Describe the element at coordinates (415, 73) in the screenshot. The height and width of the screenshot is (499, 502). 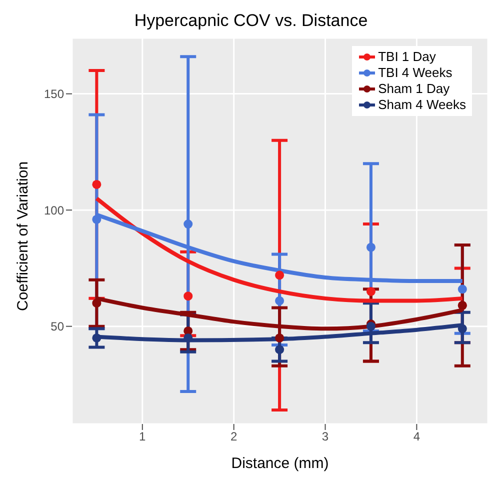
I see `legend-label: TBI 4 Weeks` at that location.